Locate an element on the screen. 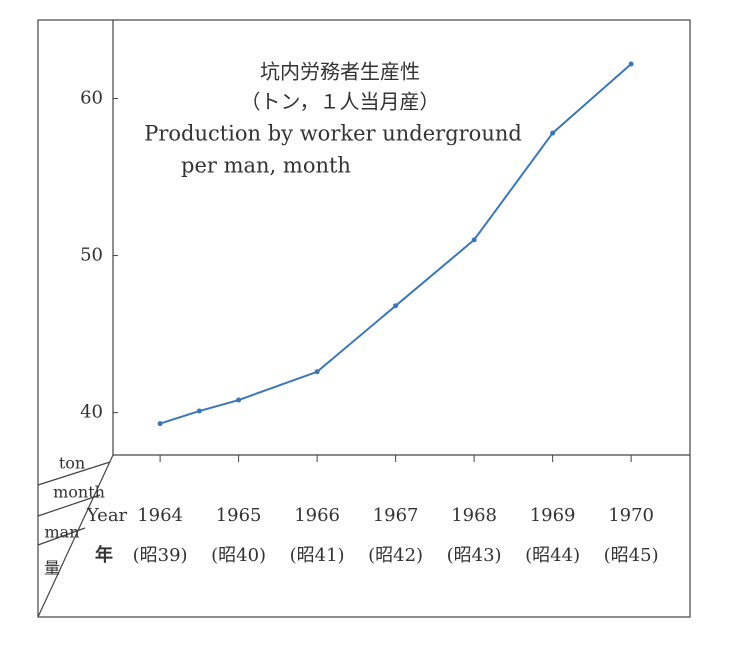  x-tick-label: 1970 is located at coordinates (631, 515).